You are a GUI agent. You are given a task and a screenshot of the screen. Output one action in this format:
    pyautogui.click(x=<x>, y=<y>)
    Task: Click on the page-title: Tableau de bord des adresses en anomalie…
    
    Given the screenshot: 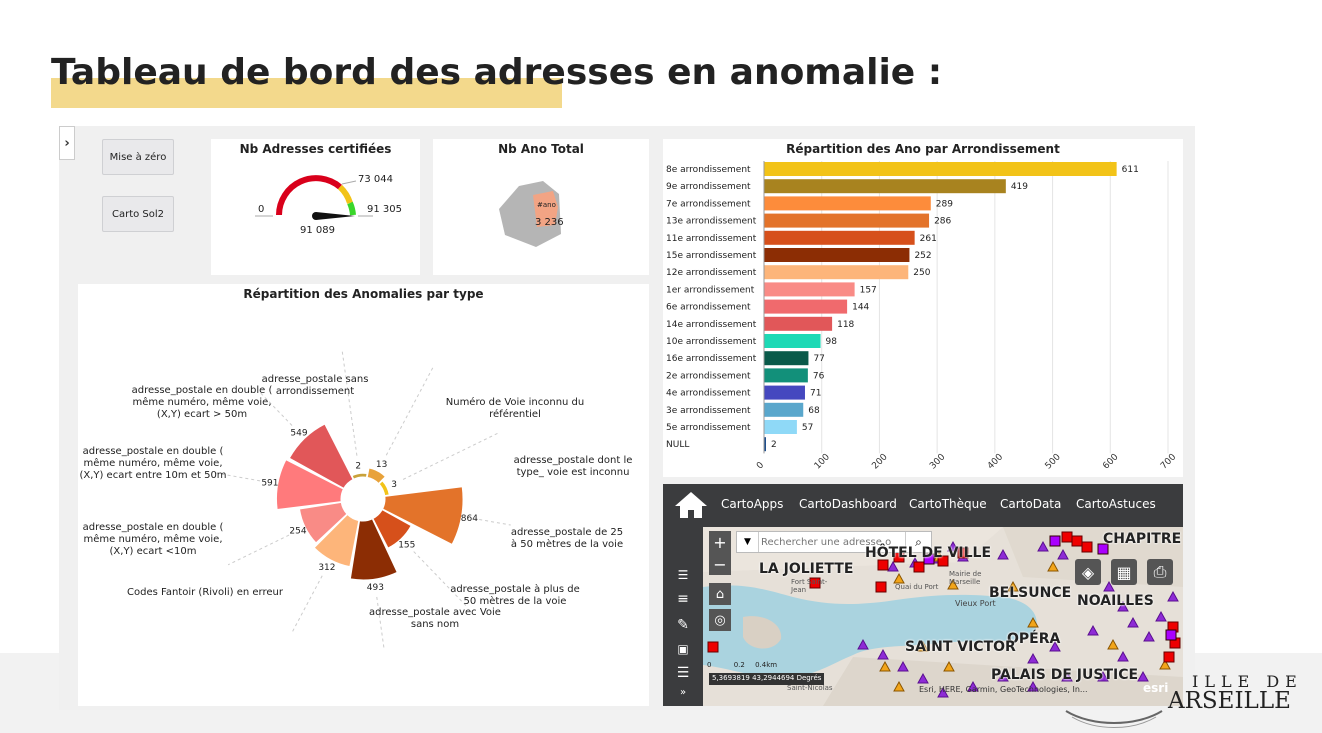 What is the action you would take?
    pyautogui.click(x=497, y=72)
    